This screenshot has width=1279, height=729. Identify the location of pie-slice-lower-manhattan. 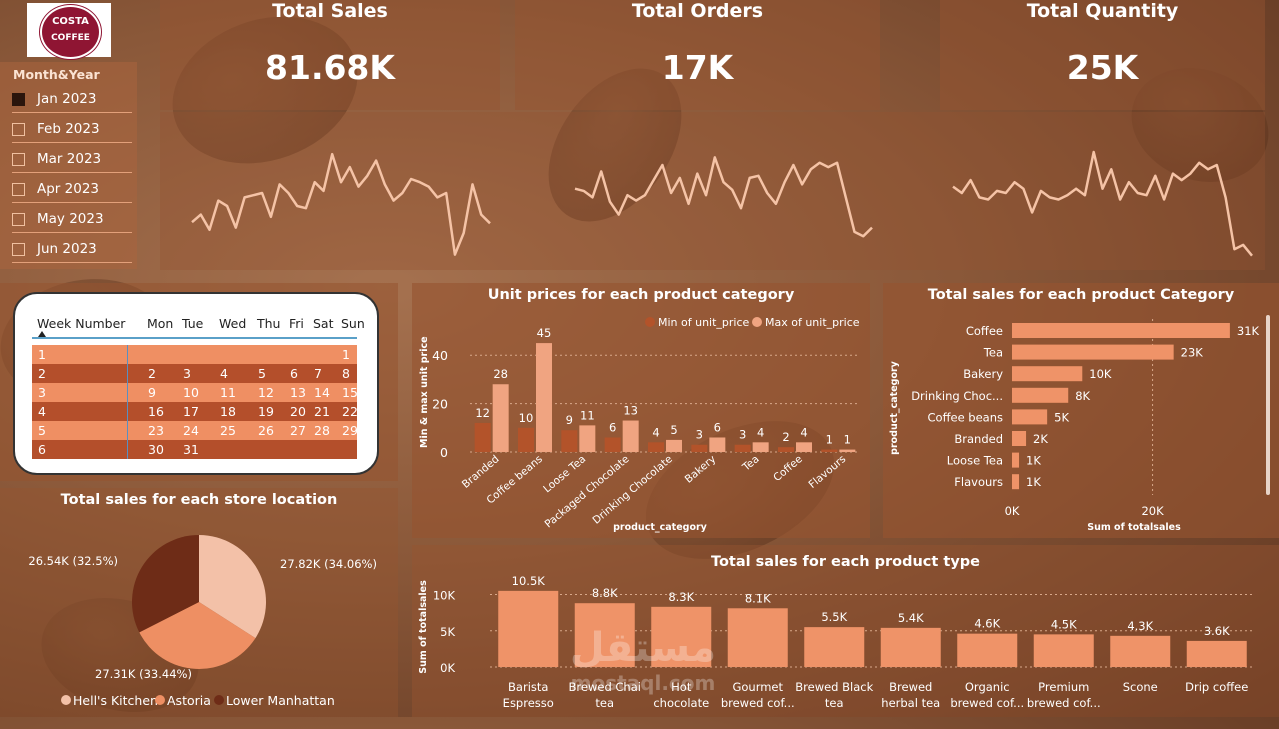
(165, 584).